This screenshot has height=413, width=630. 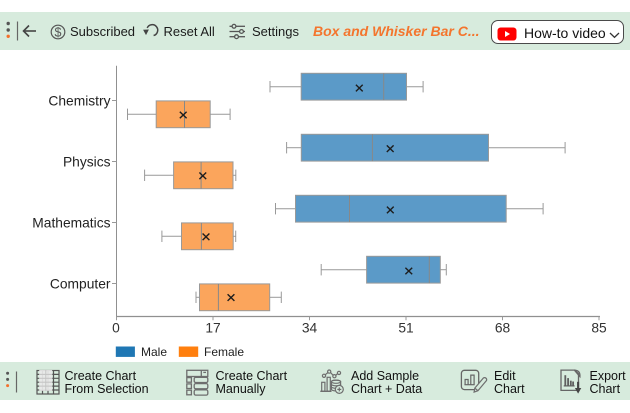 I want to click on svg-text: 85, so click(x=599, y=328).